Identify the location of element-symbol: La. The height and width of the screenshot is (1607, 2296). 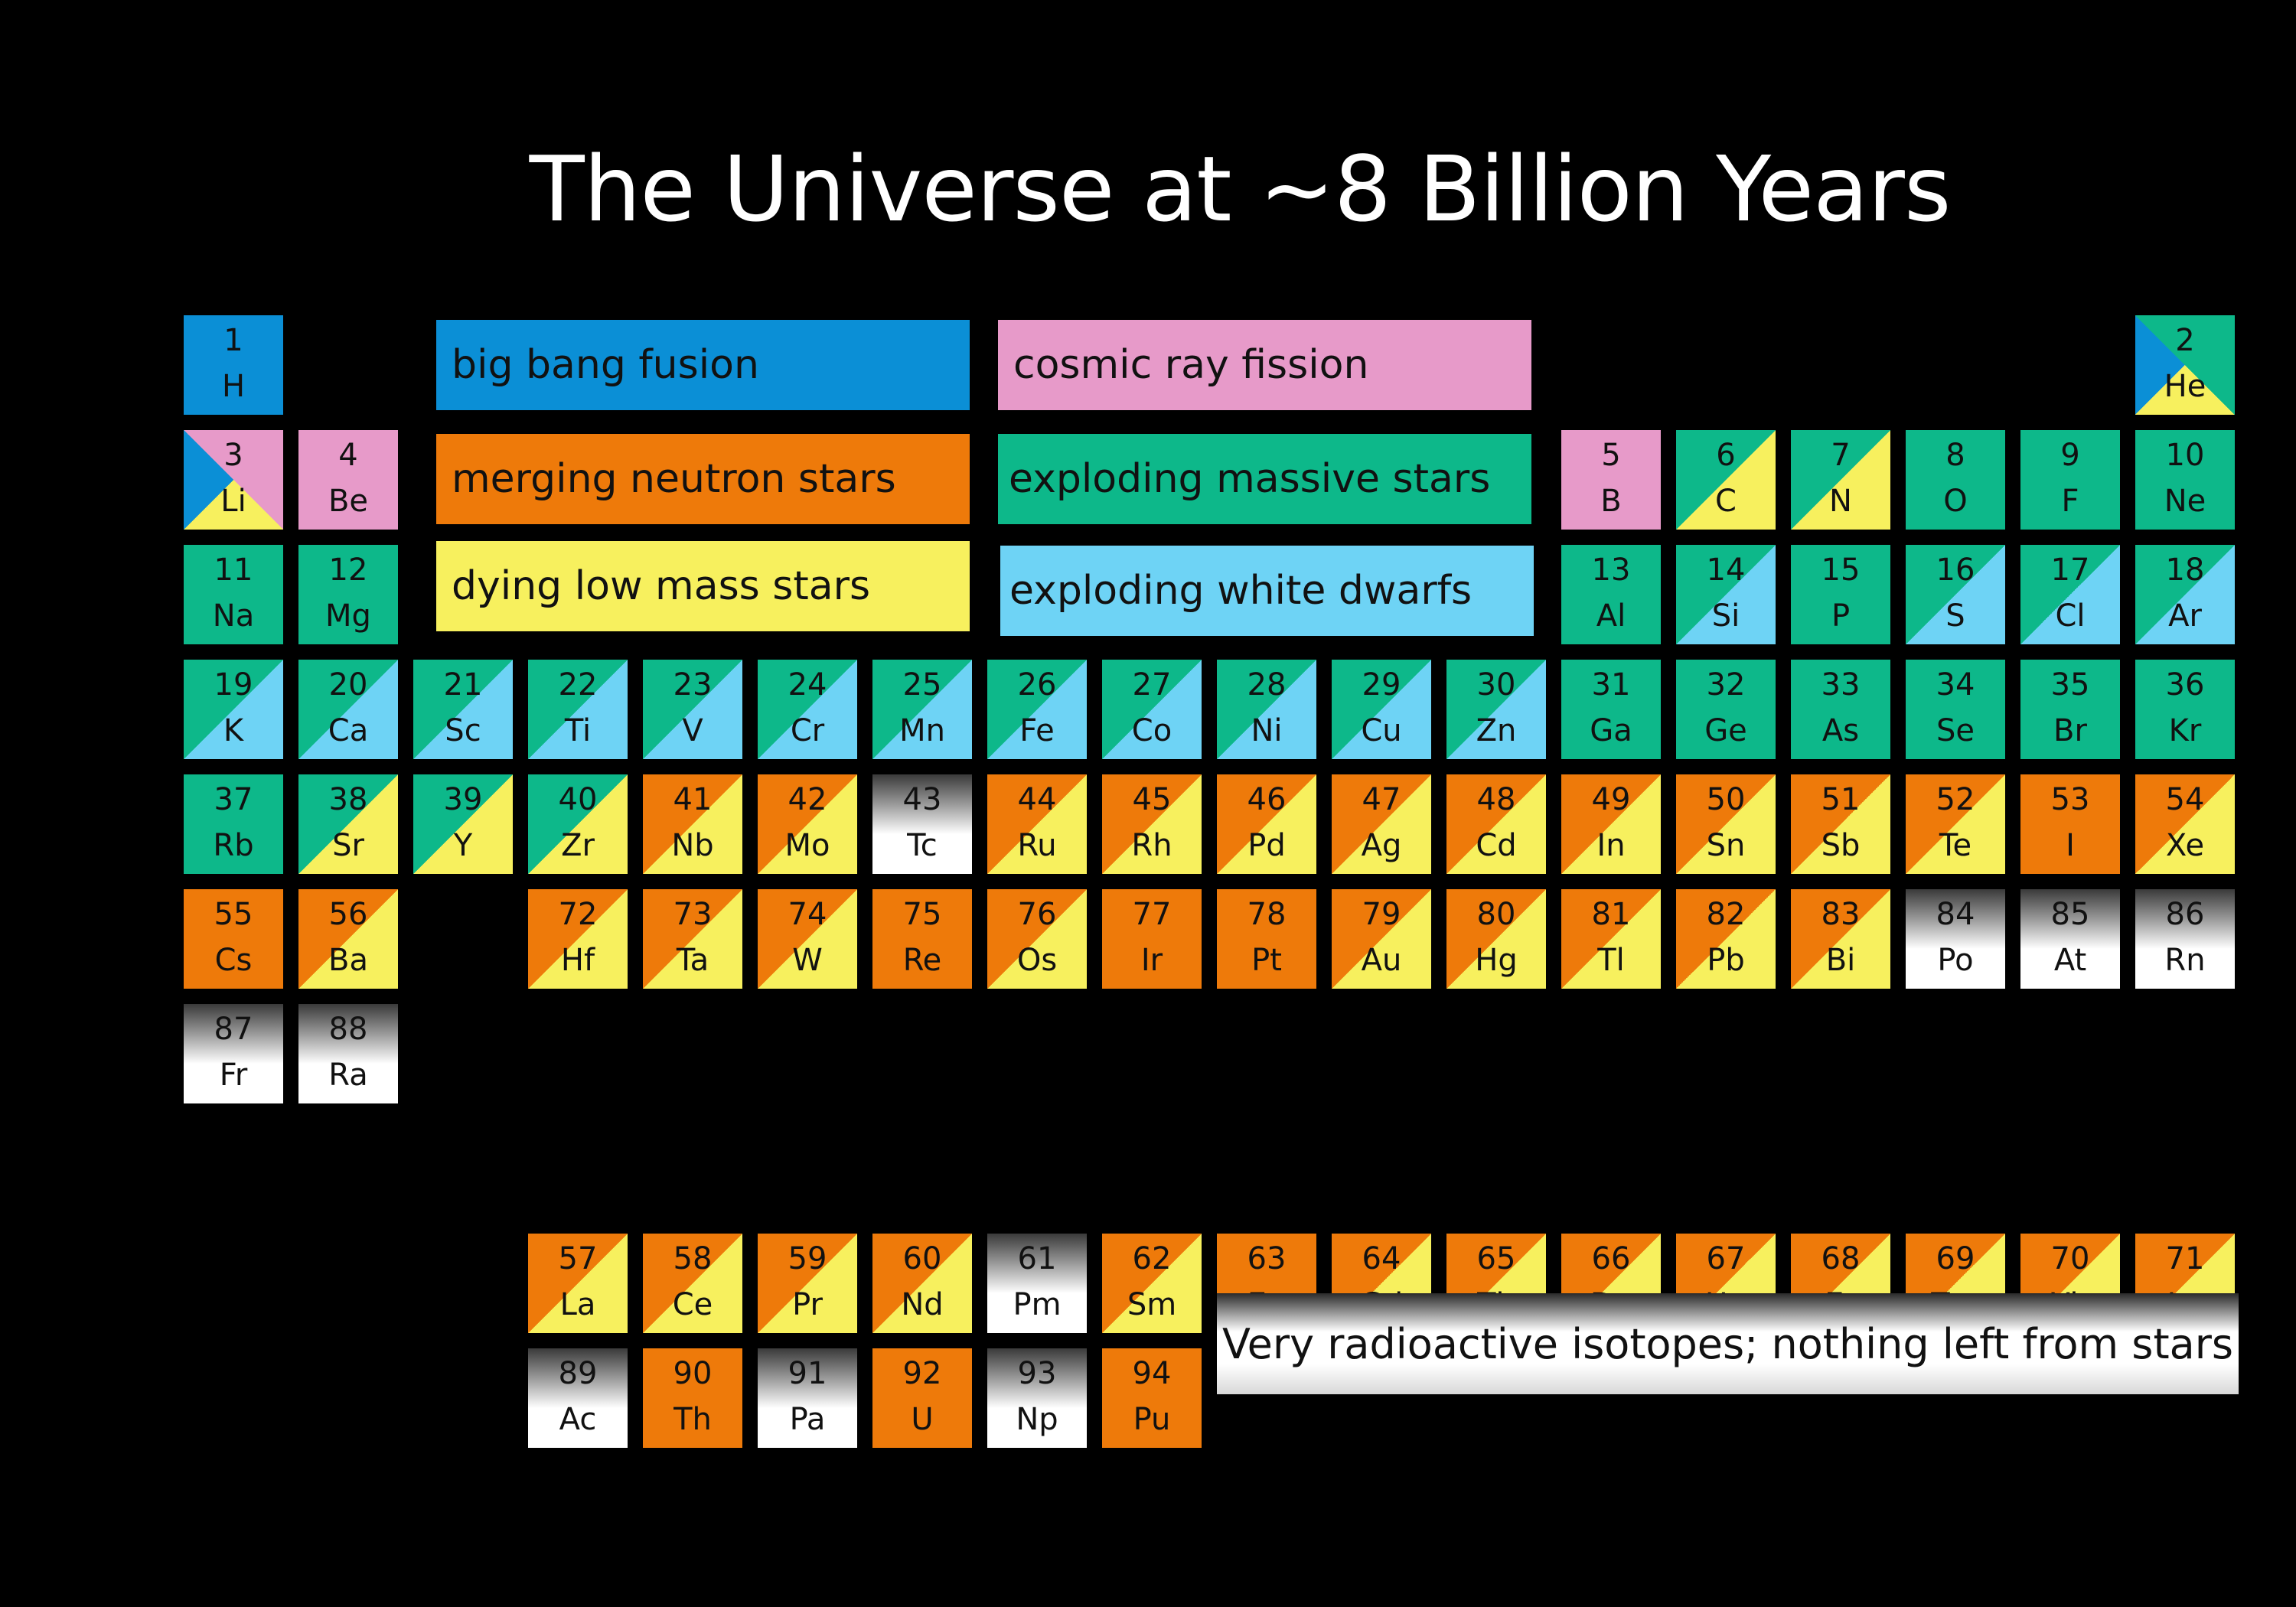
(577, 1304).